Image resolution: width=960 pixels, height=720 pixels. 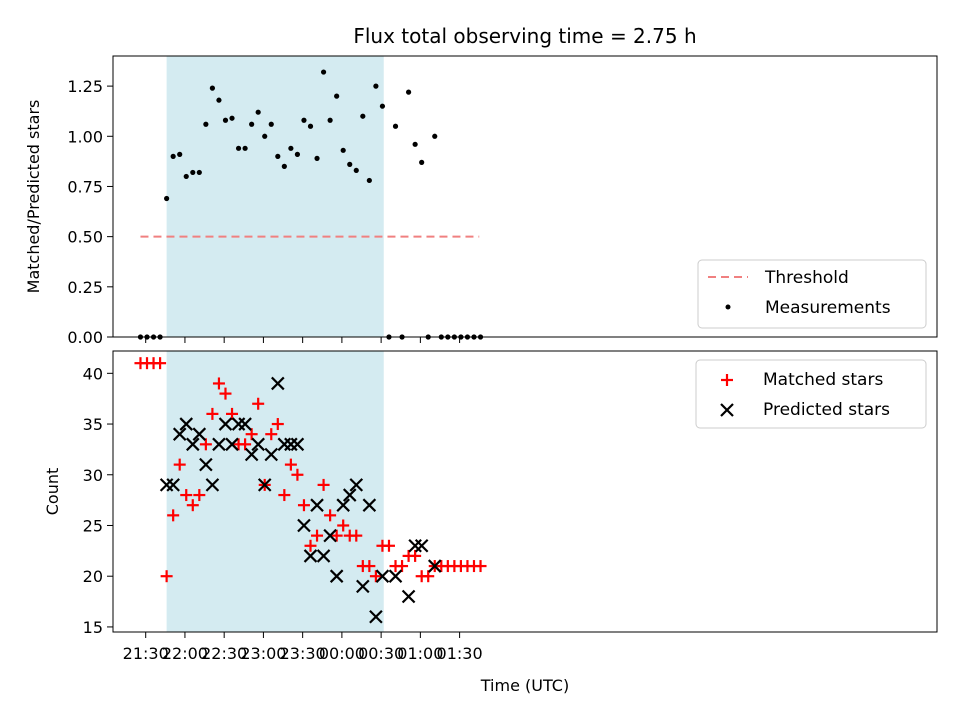 I want to click on y-tick: 1.25, so click(x=90, y=86).